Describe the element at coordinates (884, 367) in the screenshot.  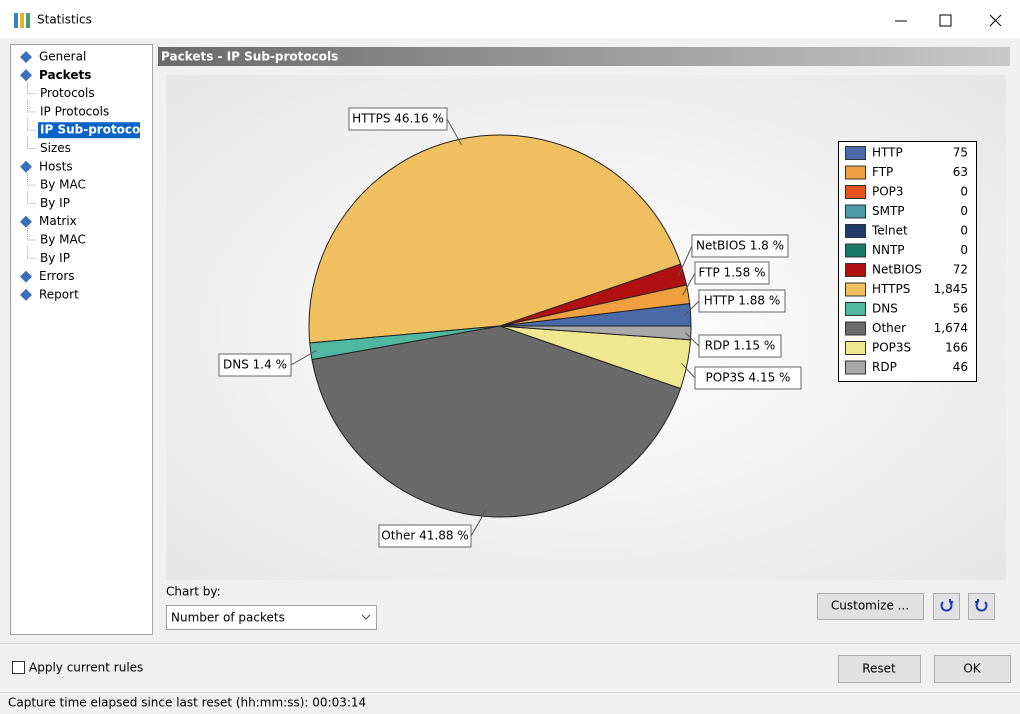
I see `legend-label: RDP` at that location.